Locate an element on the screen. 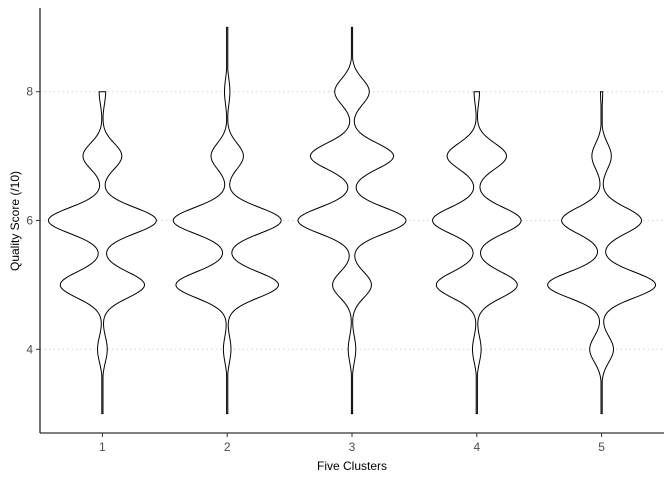 This screenshot has width=672, height=480. x-ticks: 1 2 3 4 5 is located at coordinates (352, 443).